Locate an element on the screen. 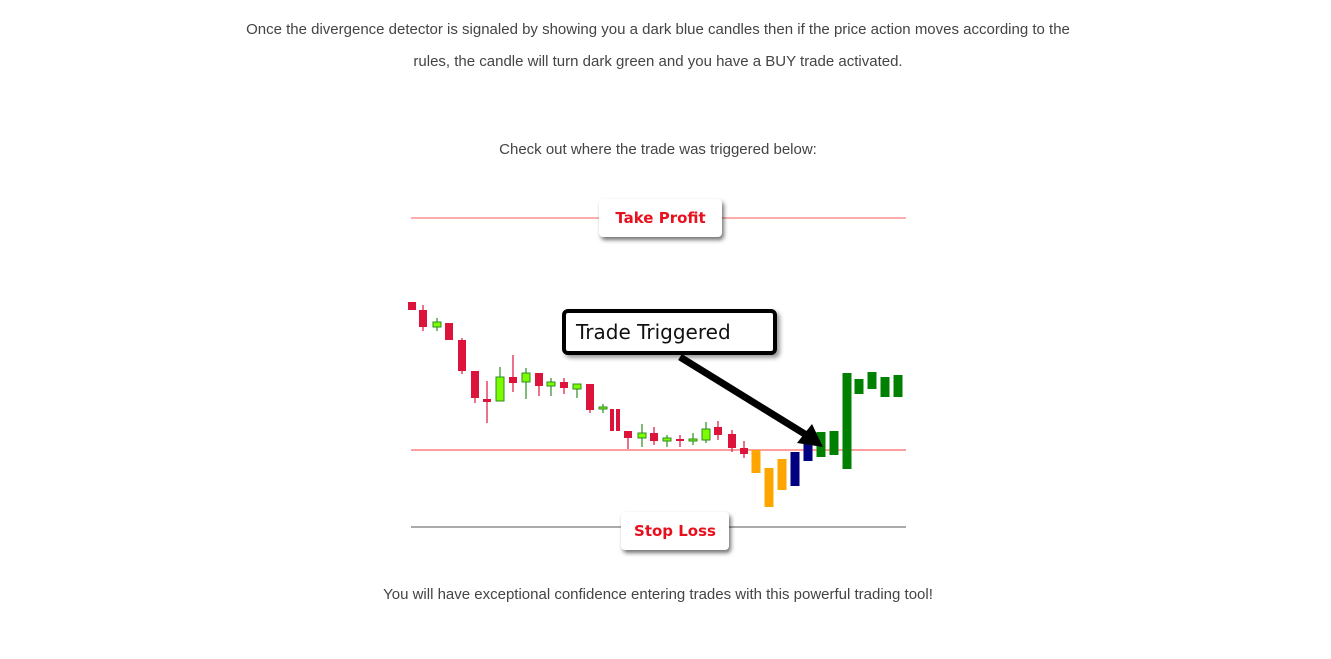  callout-arrow-head-icon is located at coordinates (810, 435).